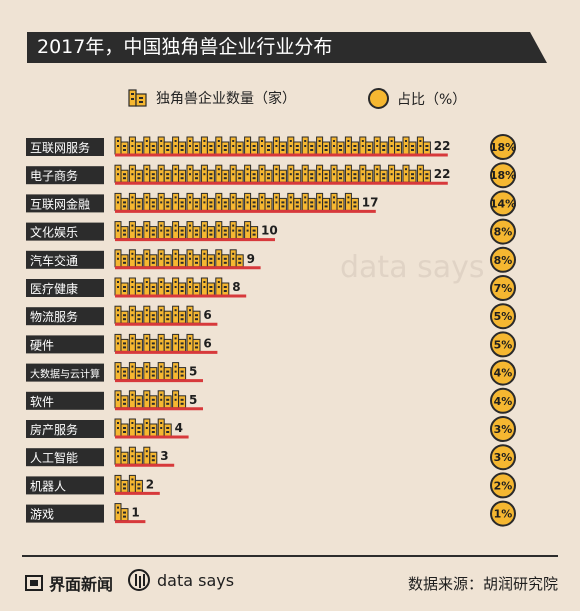 This screenshot has width=580, height=611. I want to click on count-label: 5, so click(193, 400).